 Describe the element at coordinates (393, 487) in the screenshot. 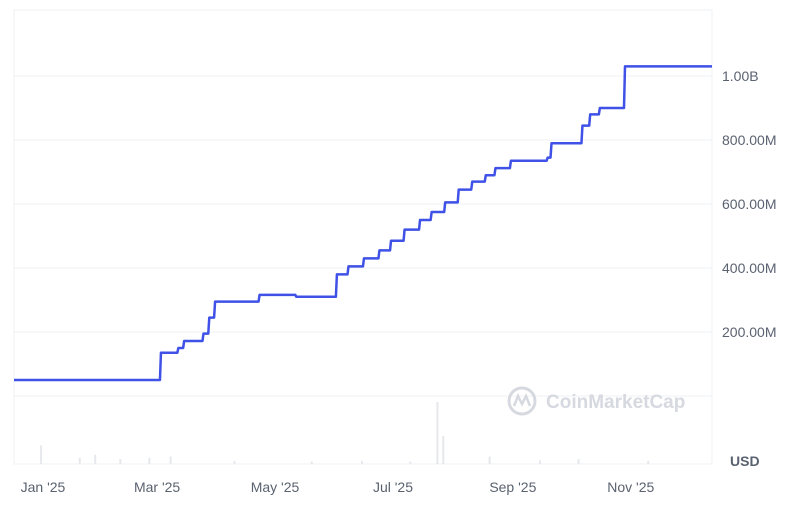

I see `x-tick-label: Jul '25` at that location.